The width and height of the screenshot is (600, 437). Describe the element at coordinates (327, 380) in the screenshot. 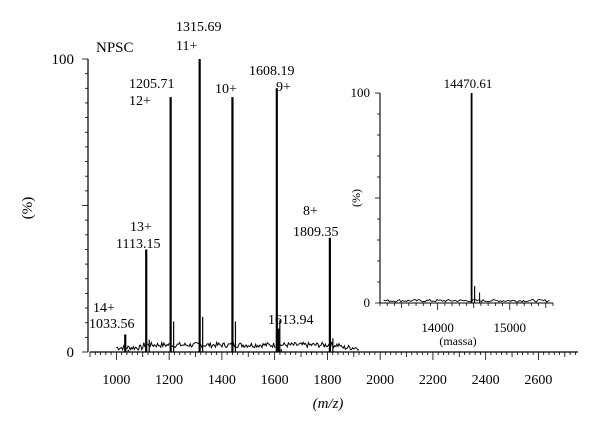

I see `x-tick-label: 1800` at that location.